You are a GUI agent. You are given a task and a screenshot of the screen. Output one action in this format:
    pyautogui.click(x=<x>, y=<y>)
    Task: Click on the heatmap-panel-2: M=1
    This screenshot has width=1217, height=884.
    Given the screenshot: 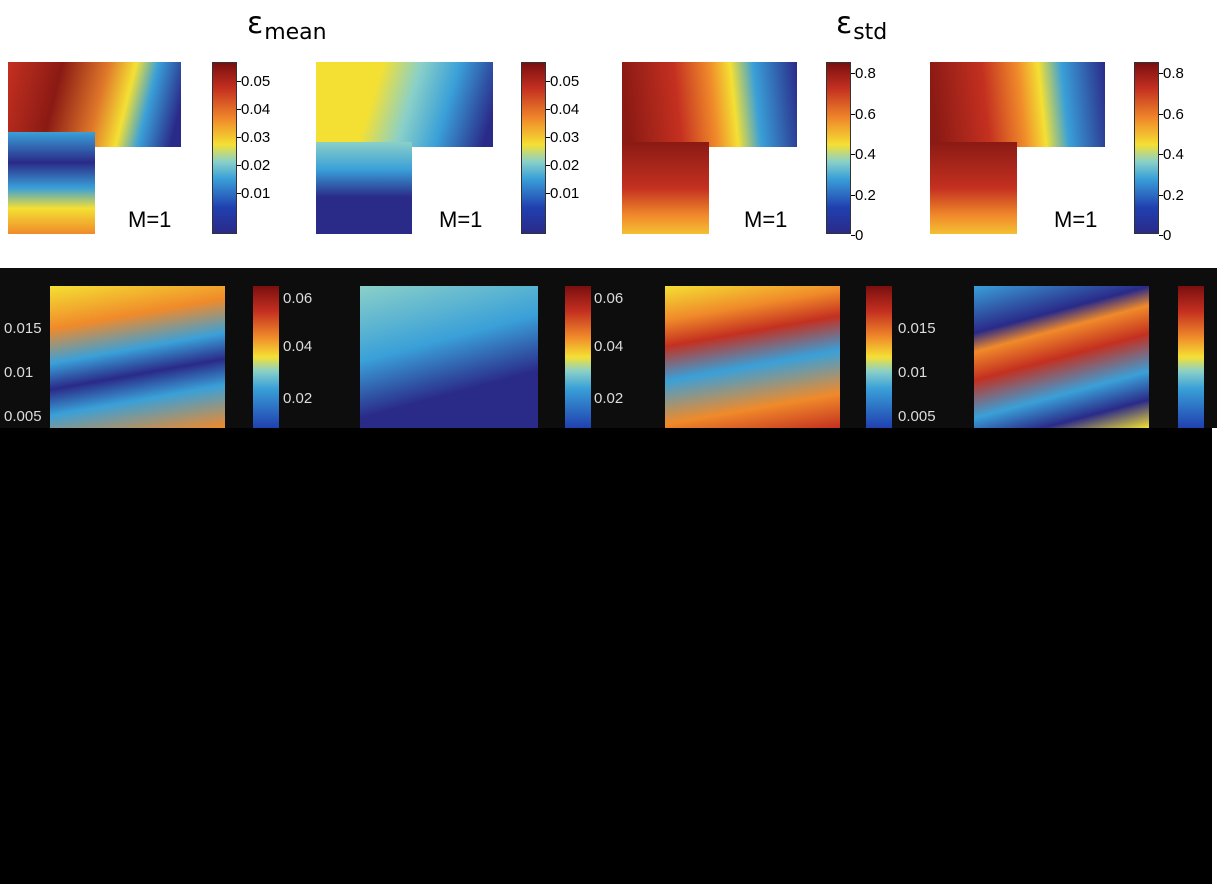 What is the action you would take?
    pyautogui.click(x=404, y=148)
    